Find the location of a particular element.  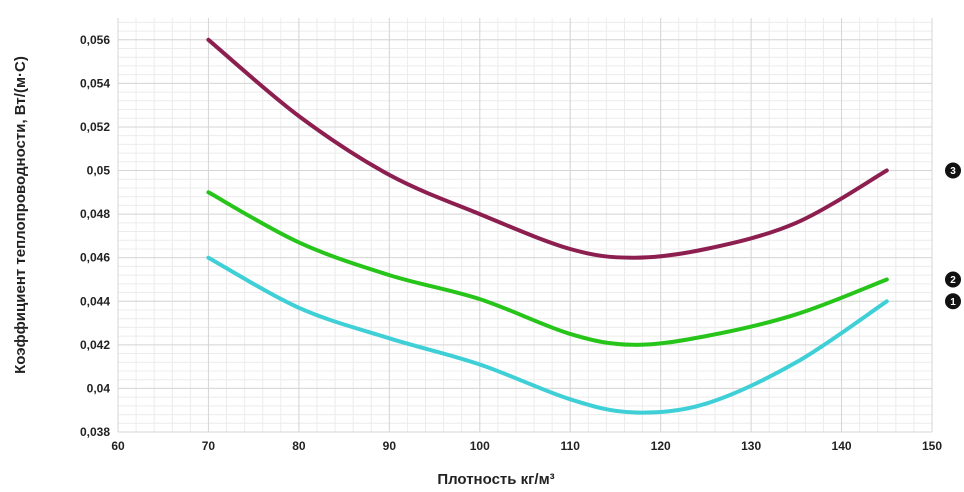

y-tick-label: 0,048 is located at coordinates (95, 214).